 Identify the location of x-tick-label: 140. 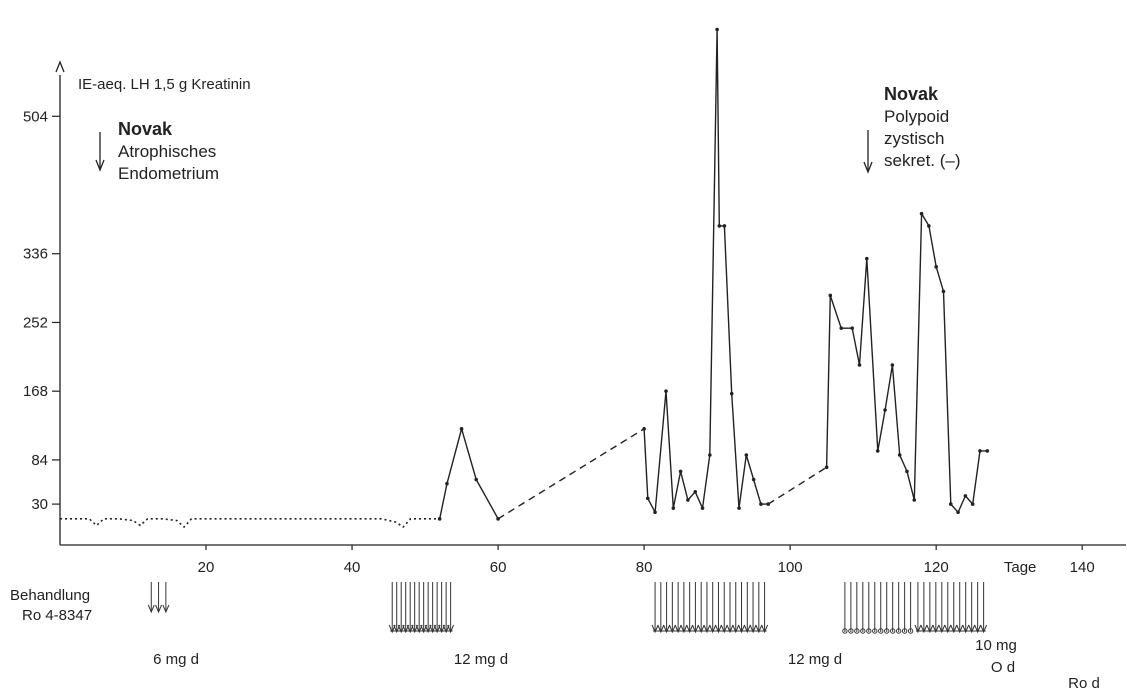
(1082, 567).